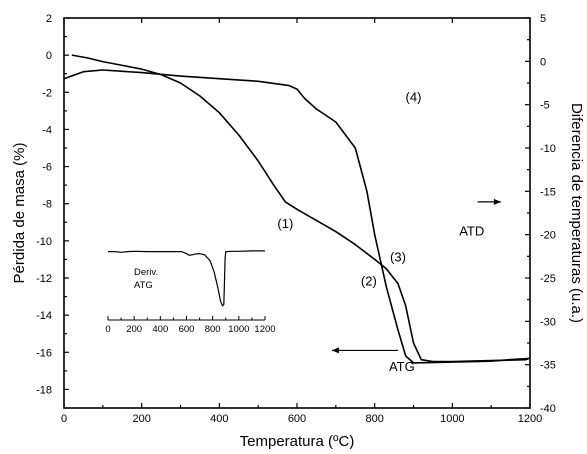 This screenshot has height=454, width=587. I want to click on inset-x-tick-label: 800, so click(213, 329).